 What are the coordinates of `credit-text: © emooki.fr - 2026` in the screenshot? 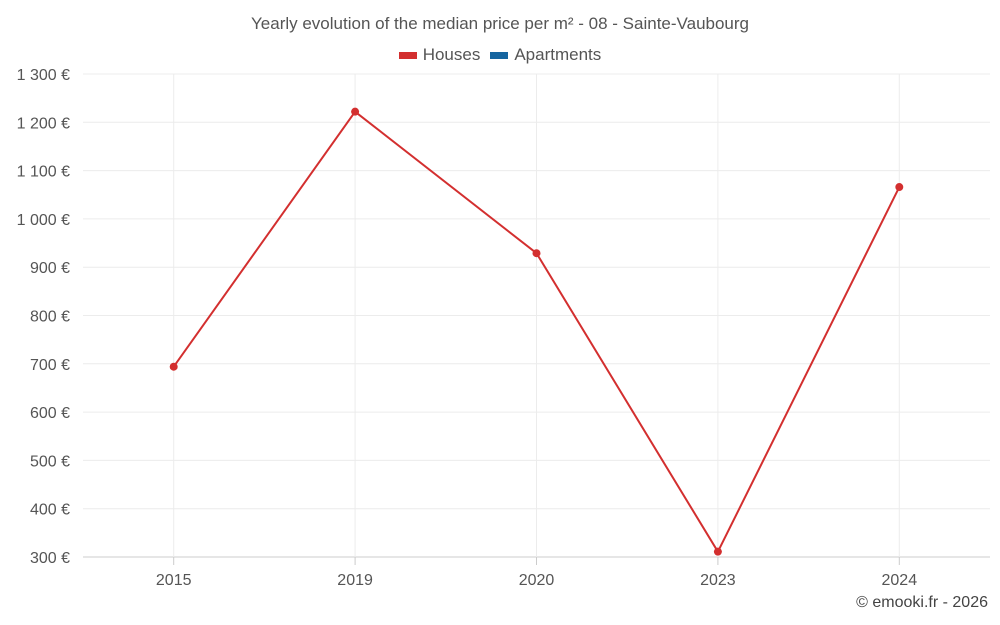 It's located at (922, 602).